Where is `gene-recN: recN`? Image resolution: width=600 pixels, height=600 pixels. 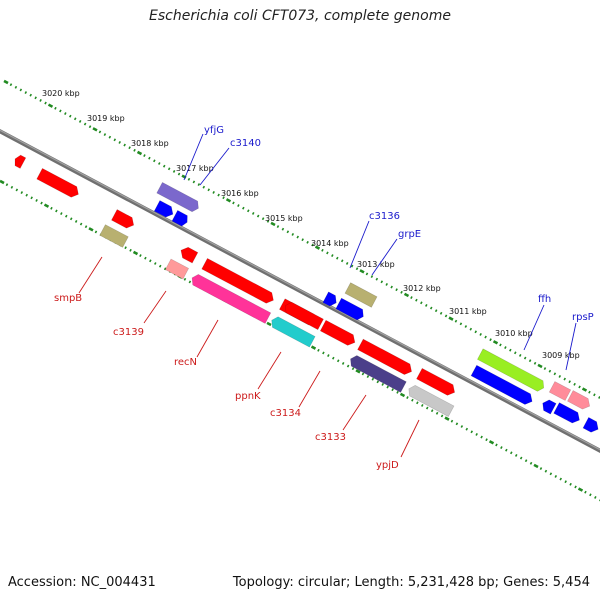 gene-recN: recN is located at coordinates (223, 320).